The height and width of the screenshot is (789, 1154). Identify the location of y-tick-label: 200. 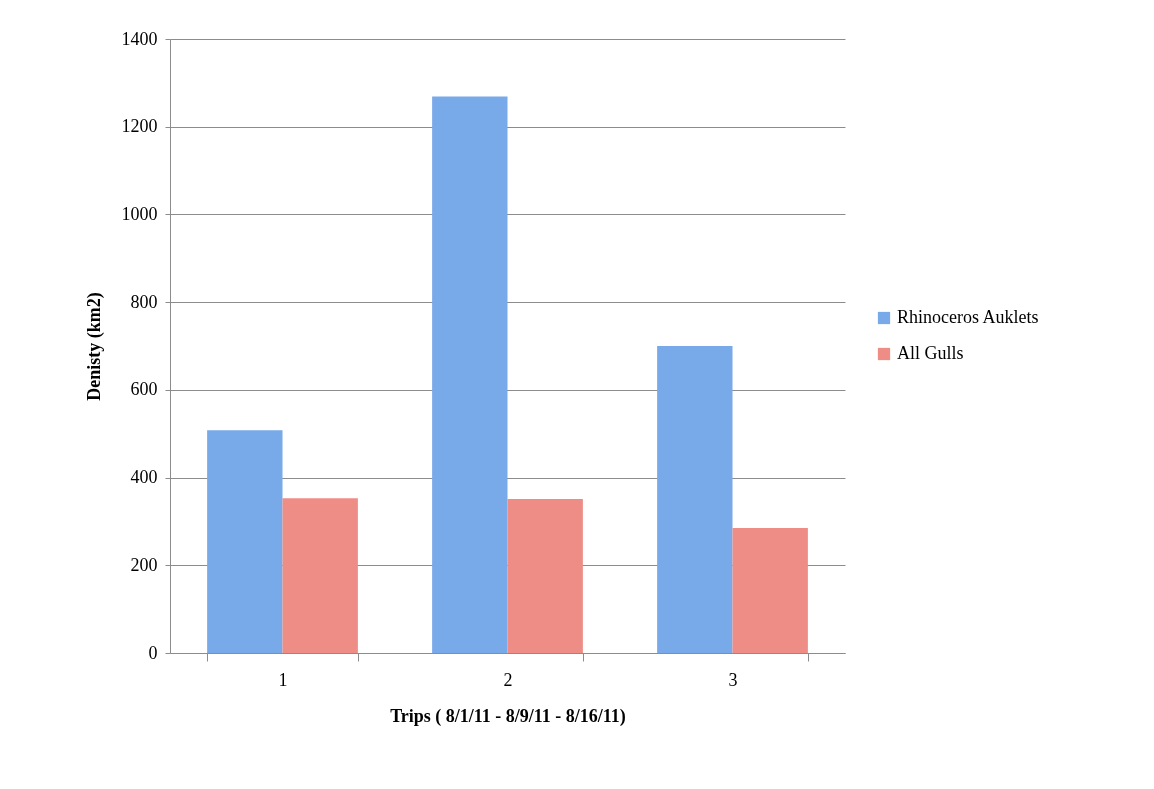
(144, 564).